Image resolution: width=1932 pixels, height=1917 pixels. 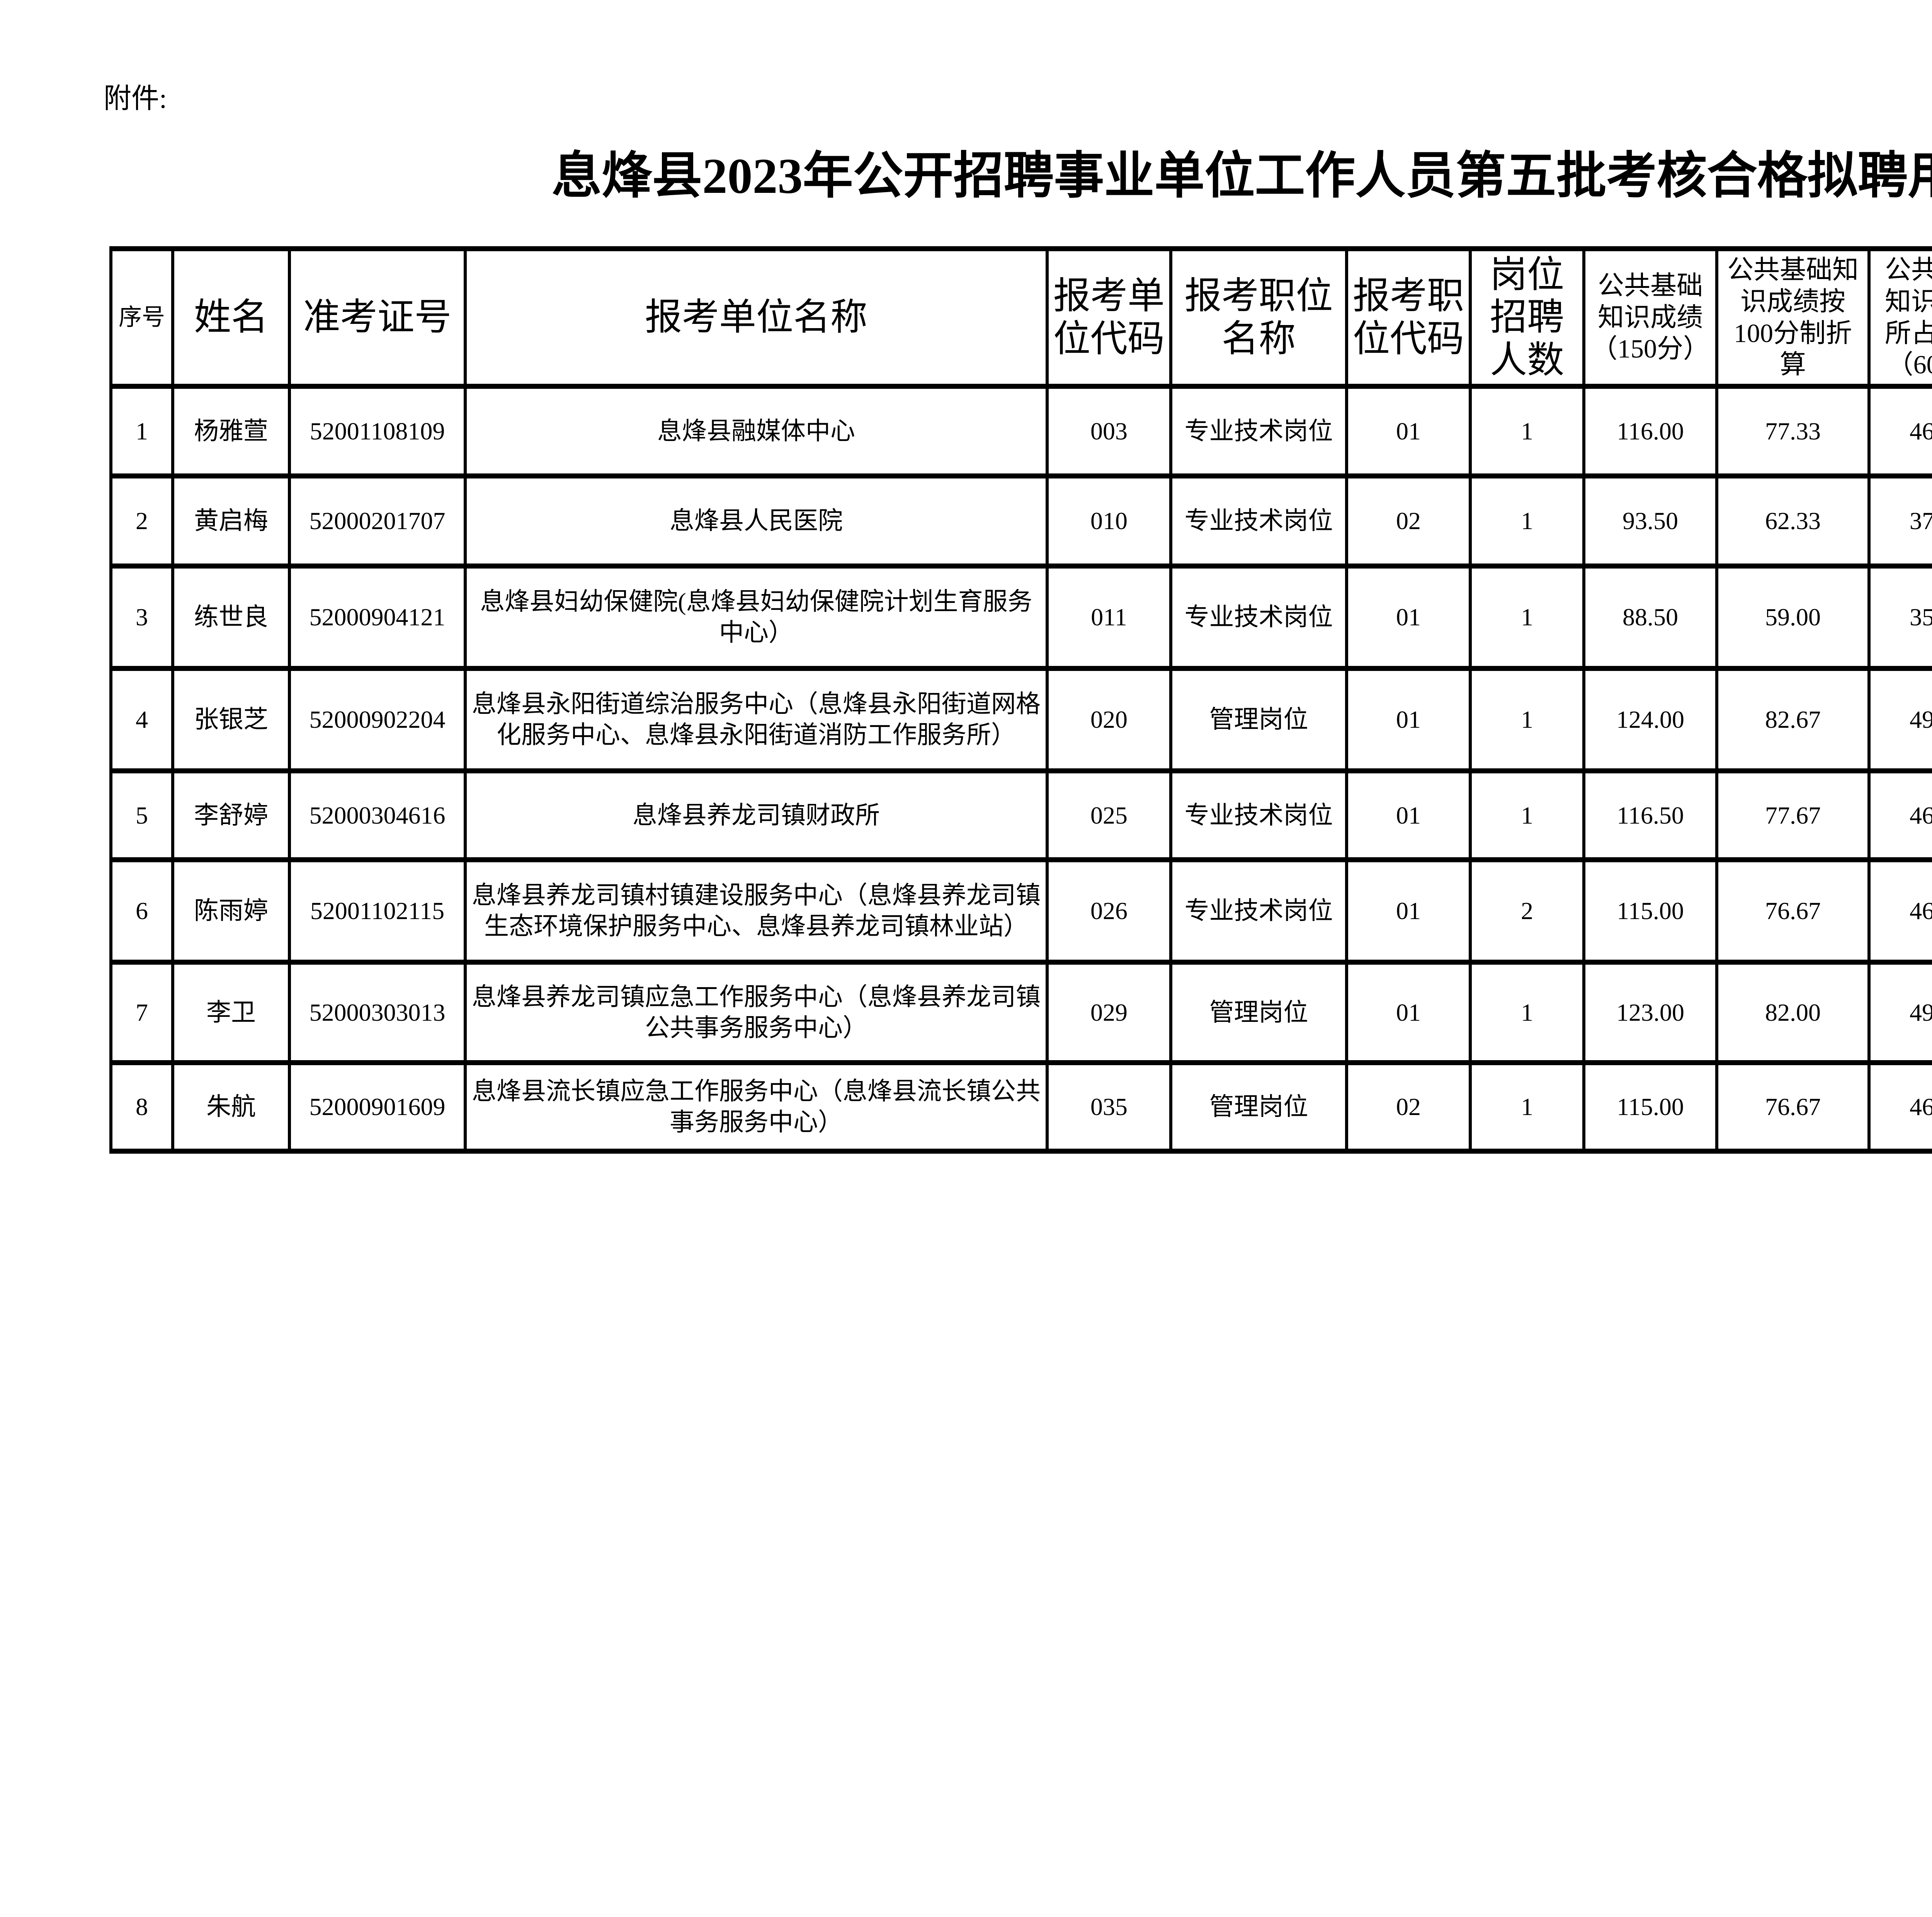 What do you see at coordinates (756, 1012) in the screenshot?
I see `table-cell: 息烽县养龙司镇应急工作服务中心（息烽县养龙司镇公共事务服务中心）` at bounding box center [756, 1012].